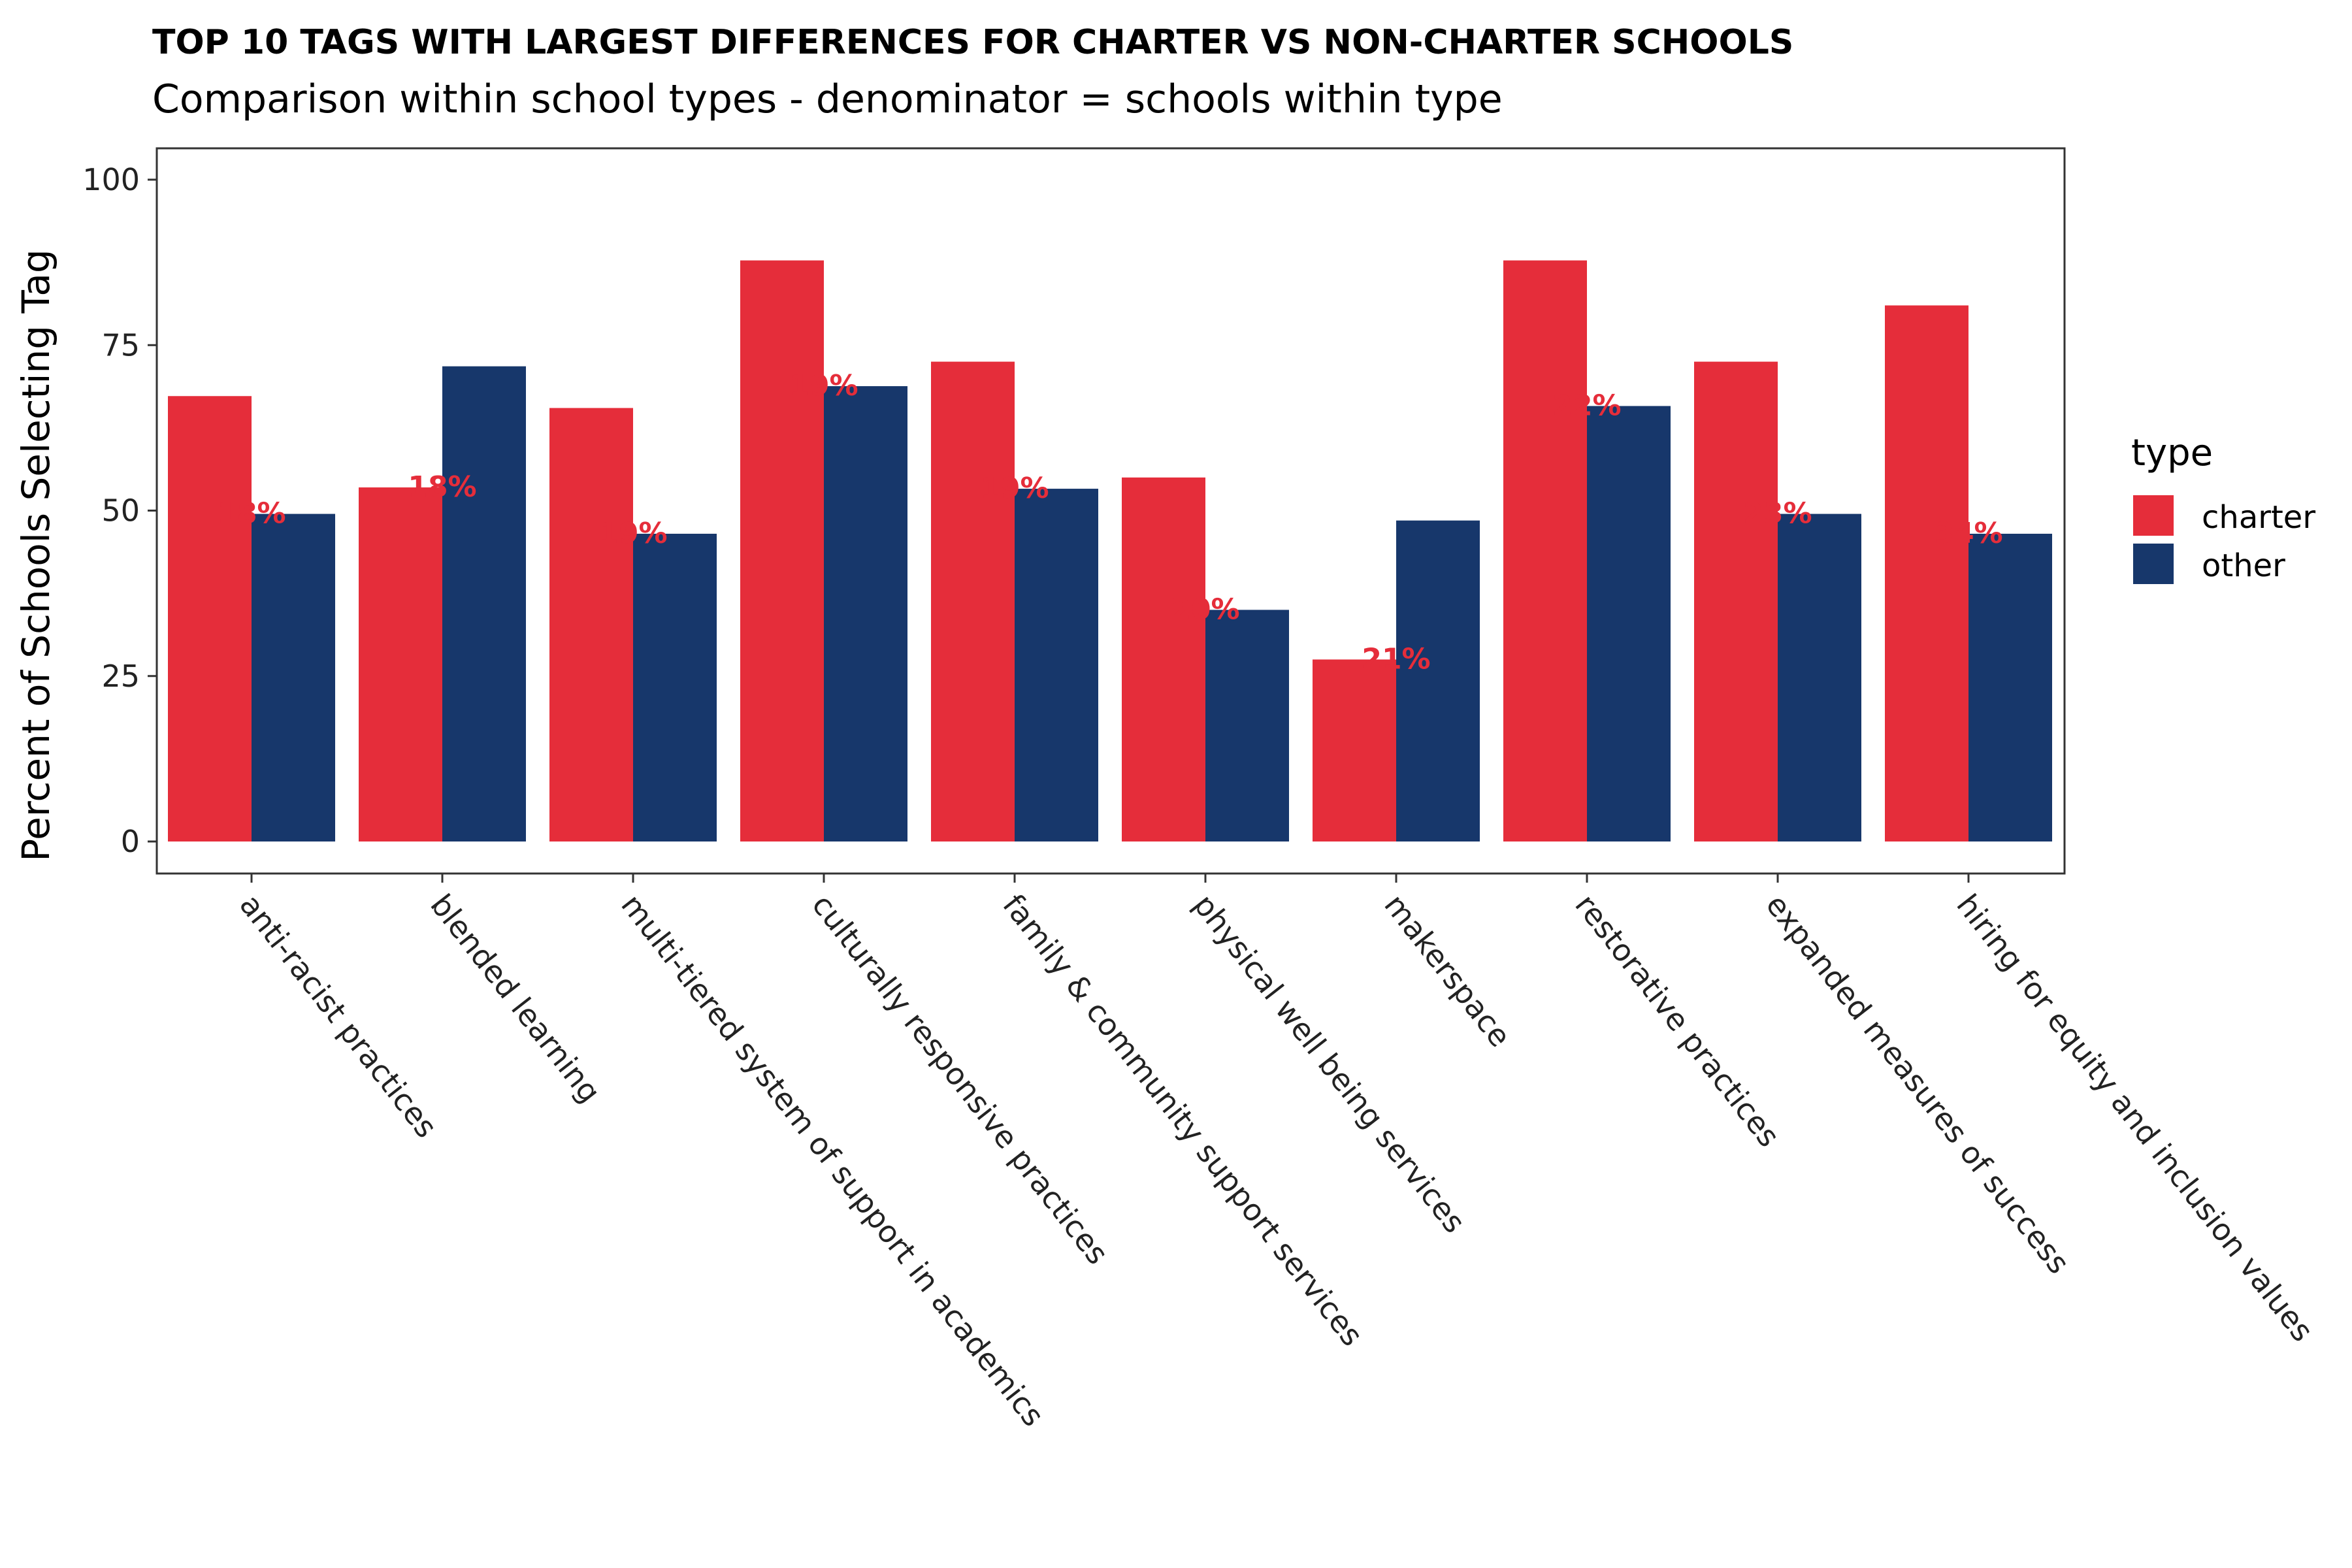  What do you see at coordinates (675, 687) in the screenshot?
I see `bar-other-multi-tiered-system-of-support-in-academics` at bounding box center [675, 687].